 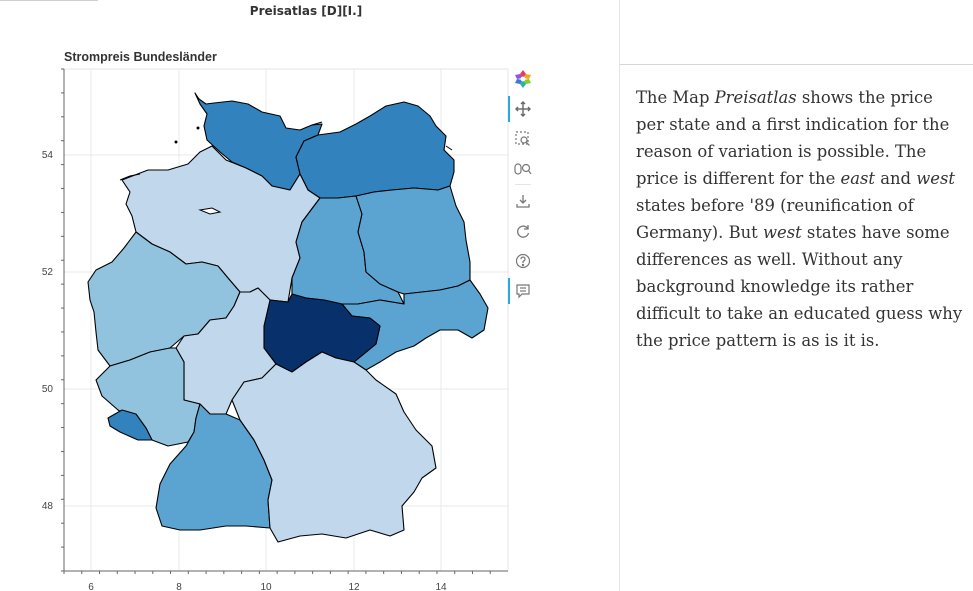 I want to click on plot-toolbar, so click(x=523, y=191).